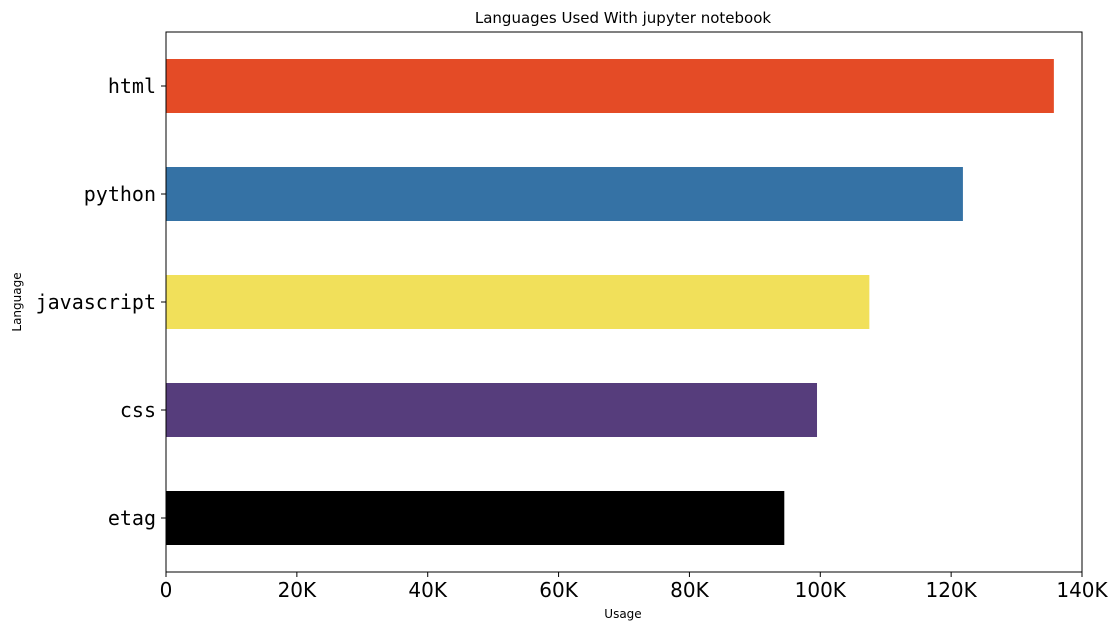 The image size is (1115, 630). What do you see at coordinates (492, 410) in the screenshot?
I see `bar-css` at bounding box center [492, 410].